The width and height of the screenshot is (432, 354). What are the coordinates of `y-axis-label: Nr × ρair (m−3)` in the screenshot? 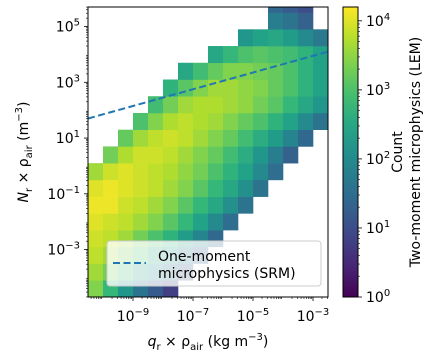 It's located at (24, 152).